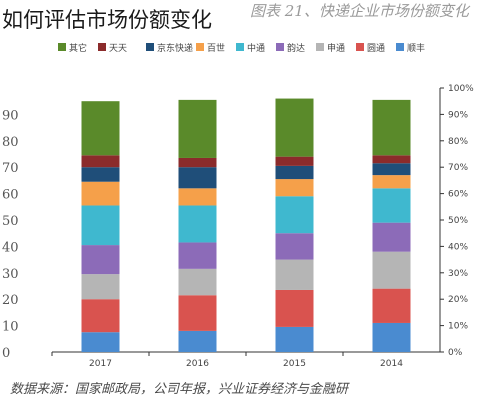 The image size is (496, 400). Describe the element at coordinates (10, 274) in the screenshot. I see `left-tick-label: 30` at that location.